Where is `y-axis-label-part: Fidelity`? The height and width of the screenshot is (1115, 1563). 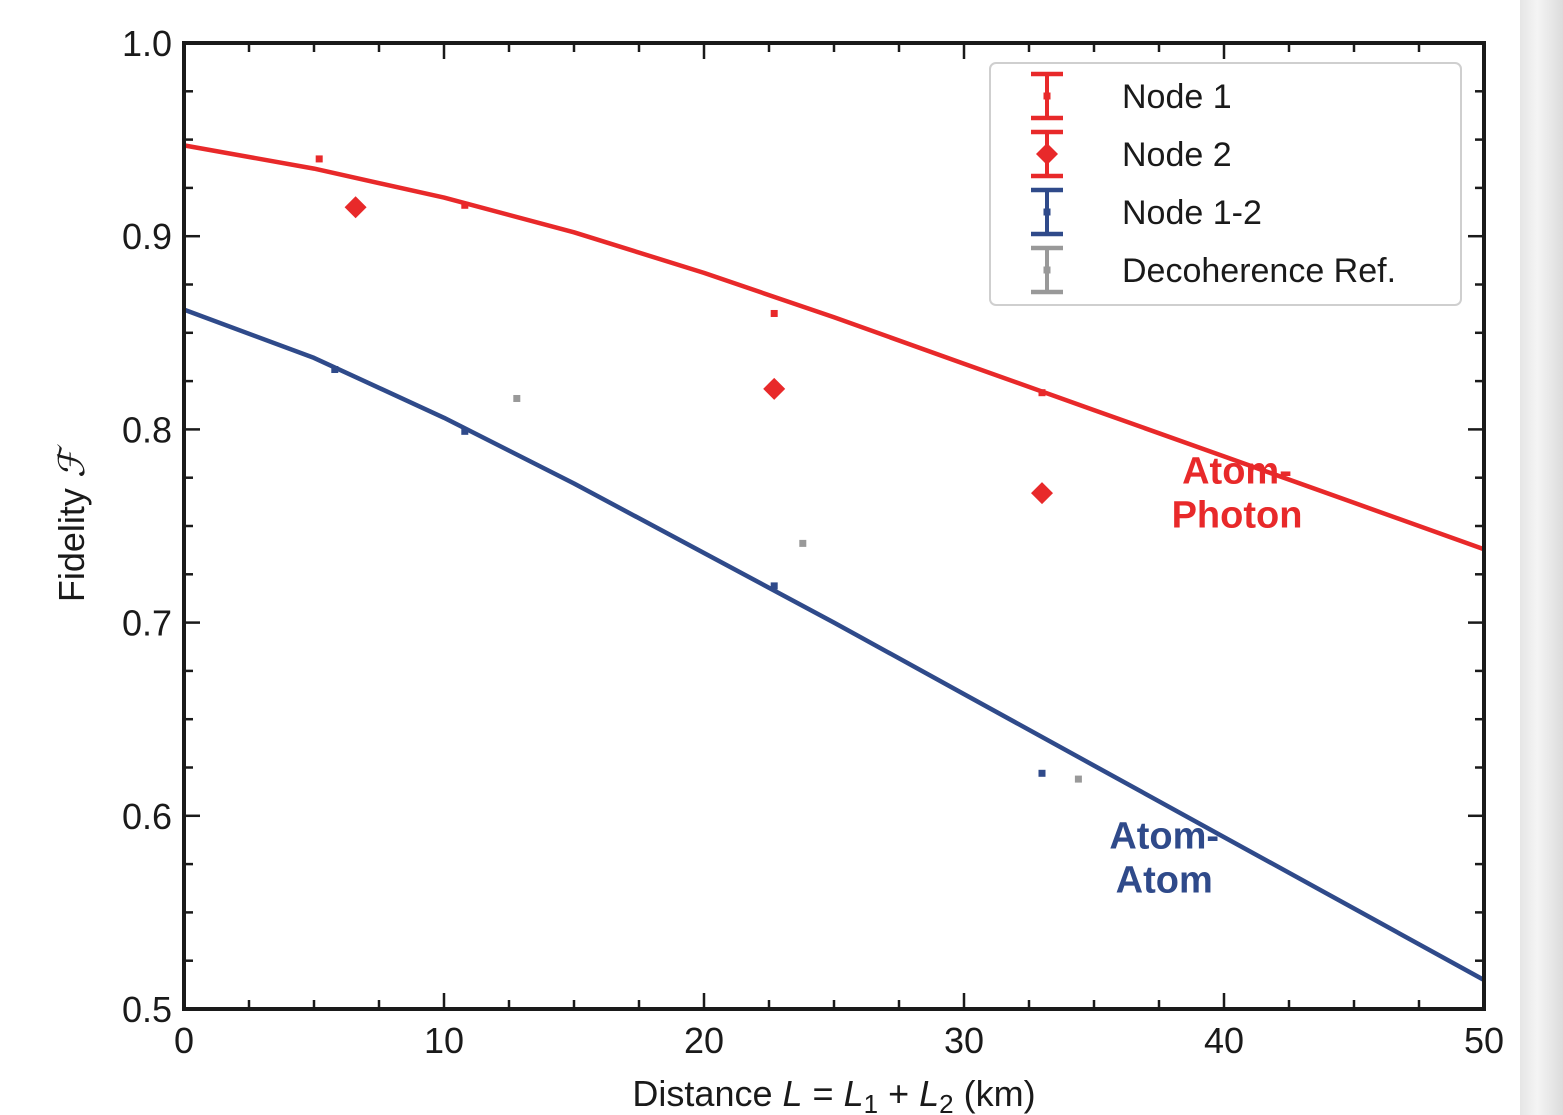
y-axis-label-part: Fidelity is located at coordinates (71, 540).